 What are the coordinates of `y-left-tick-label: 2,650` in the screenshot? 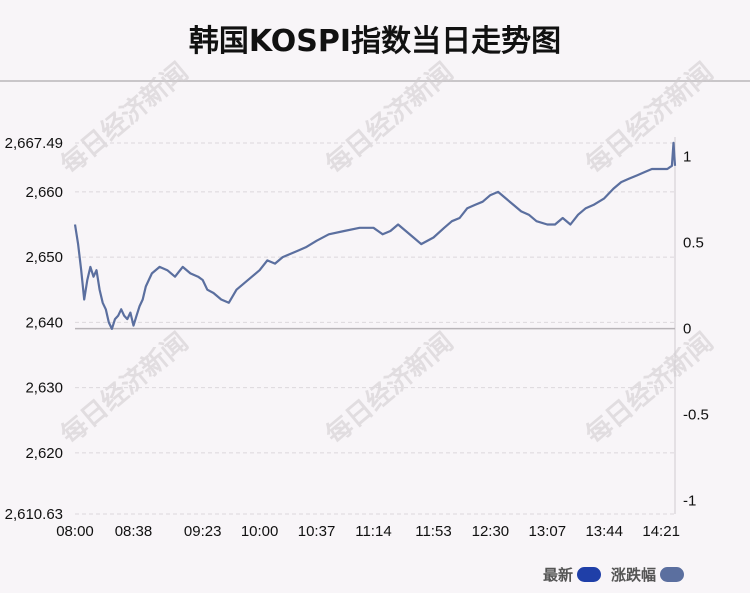 It's located at (44, 257).